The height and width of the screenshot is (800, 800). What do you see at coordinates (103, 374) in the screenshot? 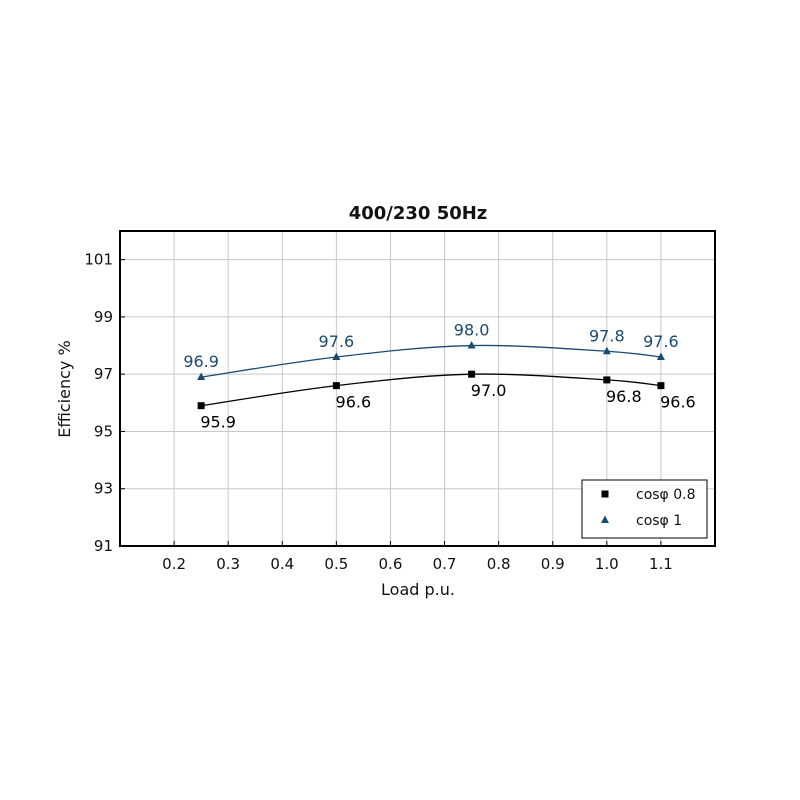
I see `y-tick-label: 97` at bounding box center [103, 374].